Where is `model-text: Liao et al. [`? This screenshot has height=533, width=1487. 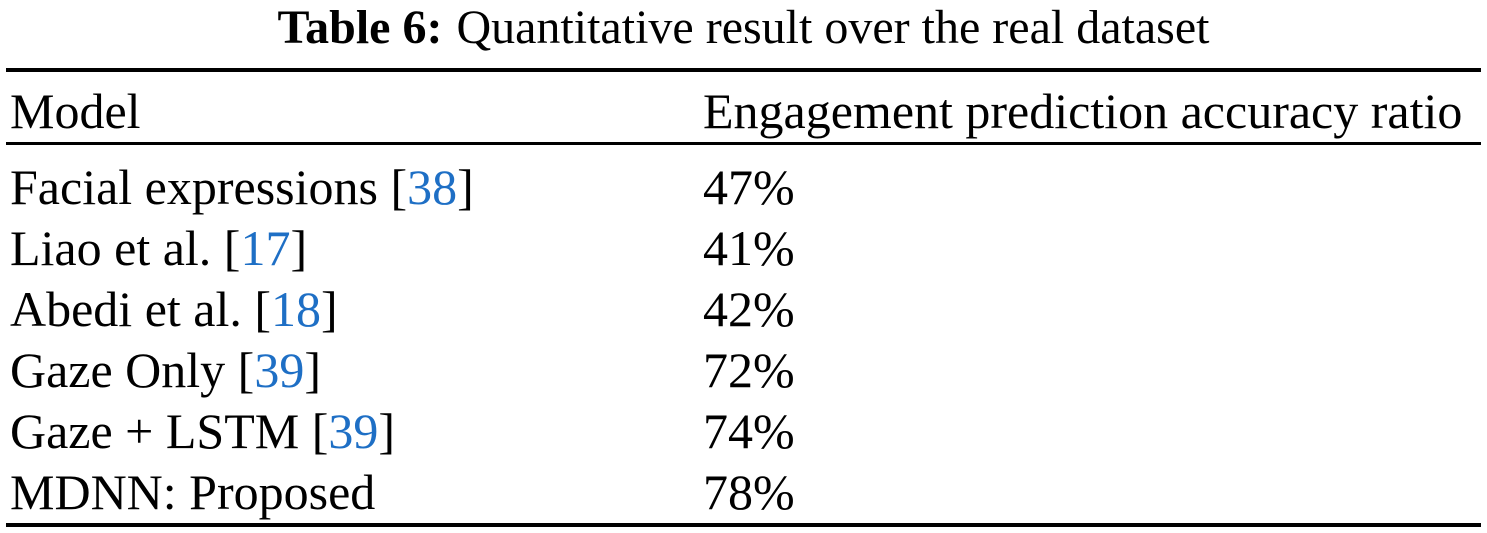
model-text: Liao et al. [ is located at coordinates (125, 247).